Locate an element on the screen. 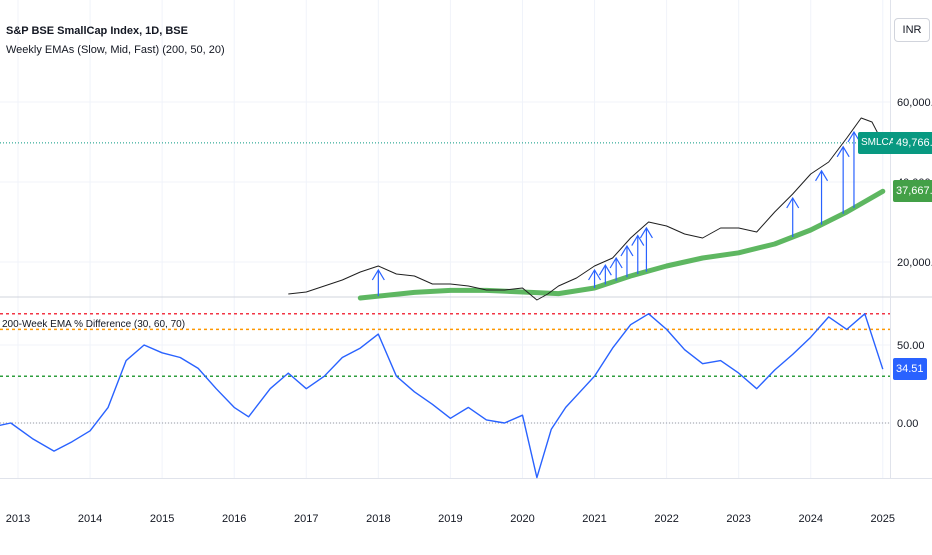 The image size is (932, 555). last-price-tag: 49,766.09 is located at coordinates (912, 142).